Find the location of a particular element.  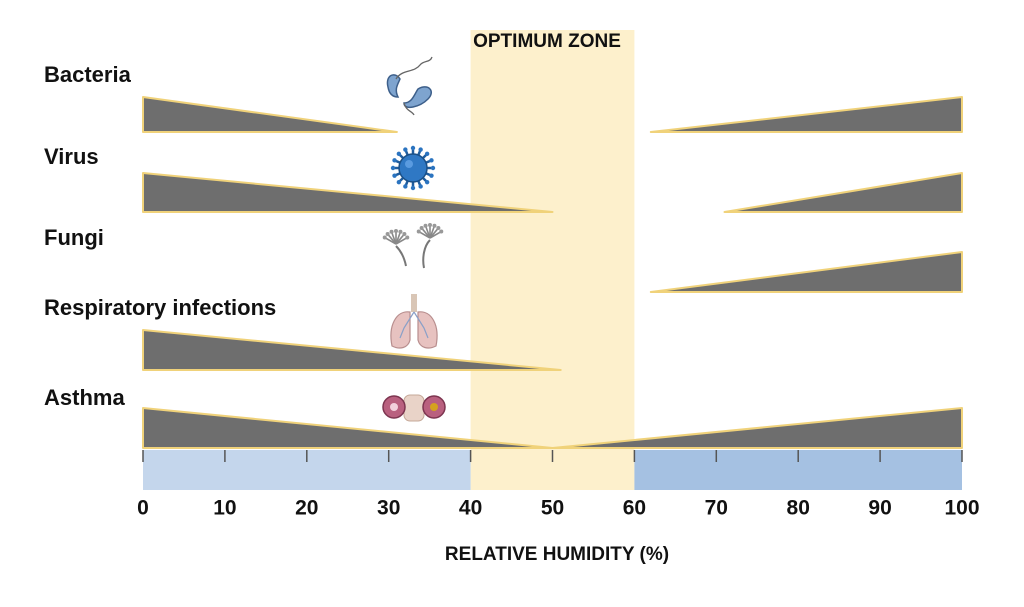

category-label: Bacteria is located at coordinates (88, 74).